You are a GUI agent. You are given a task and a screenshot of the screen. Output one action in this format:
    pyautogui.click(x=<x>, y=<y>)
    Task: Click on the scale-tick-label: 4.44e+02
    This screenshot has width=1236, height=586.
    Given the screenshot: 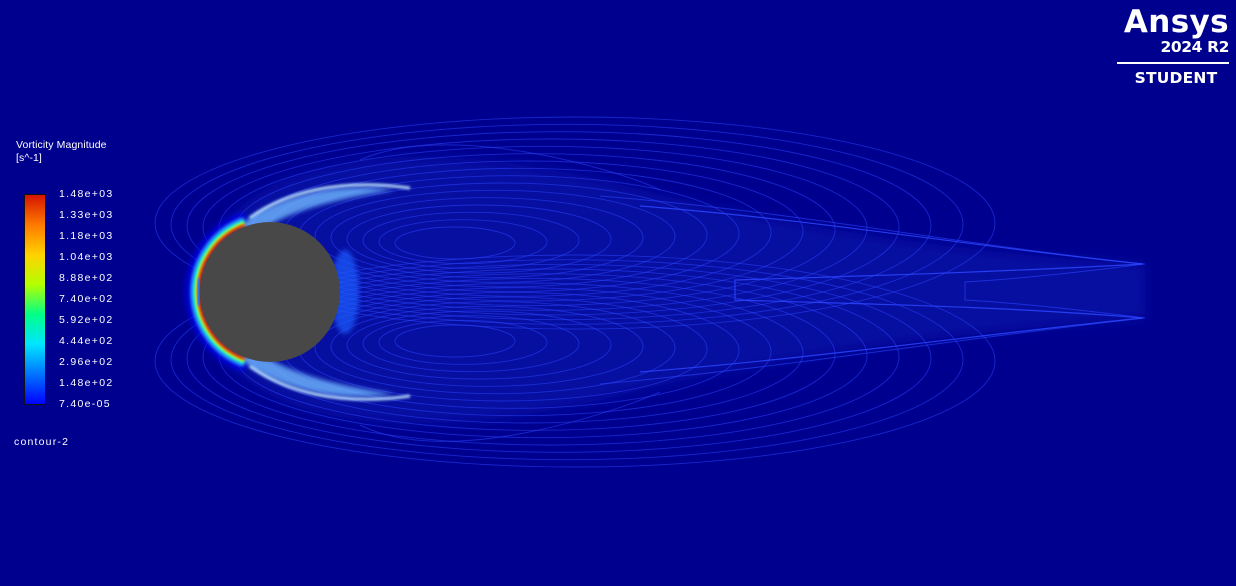 What is the action you would take?
    pyautogui.click(x=86, y=341)
    